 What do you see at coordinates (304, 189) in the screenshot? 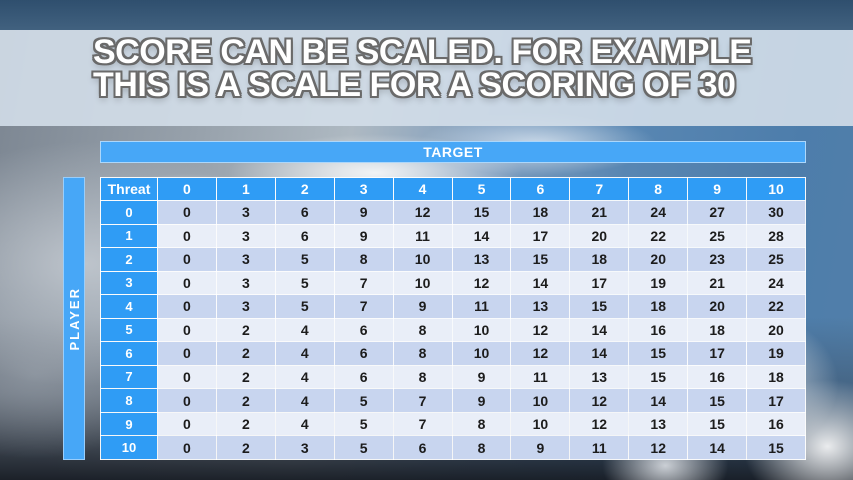
I see `column-header: 2` at bounding box center [304, 189].